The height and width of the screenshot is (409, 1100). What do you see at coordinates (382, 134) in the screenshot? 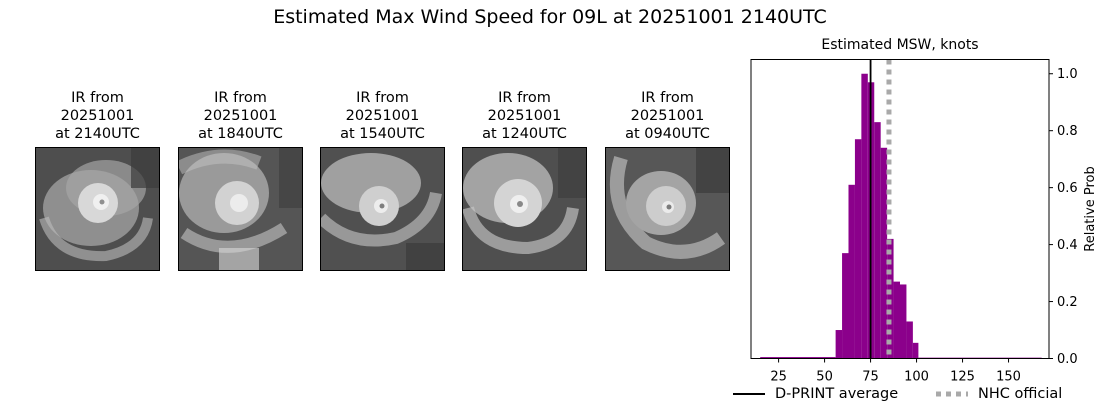
I see `ir-panel-title-line: at 1540UTC` at bounding box center [382, 134].